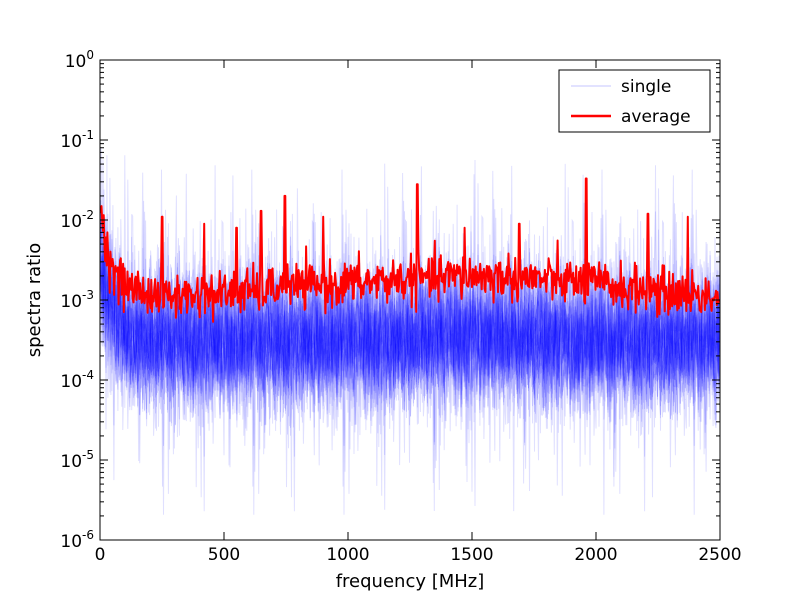 The width and height of the screenshot is (800, 600). What do you see at coordinates (224, 555) in the screenshot?
I see `x-tick-label: 500` at bounding box center [224, 555].